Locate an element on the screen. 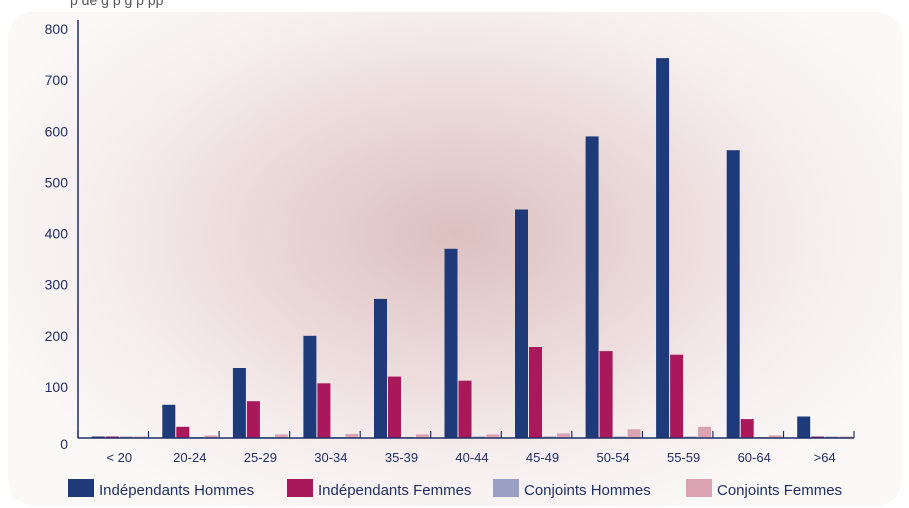  x-tick-label: 55-59 is located at coordinates (683, 457).